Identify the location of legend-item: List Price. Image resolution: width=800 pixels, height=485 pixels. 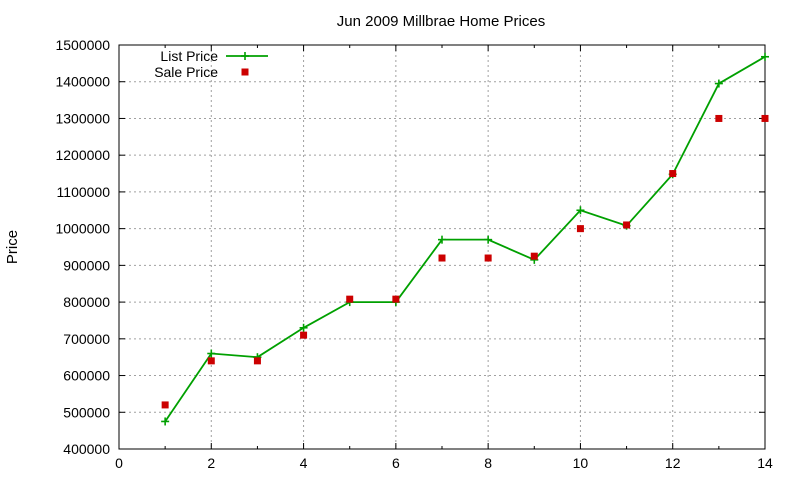
(214, 56).